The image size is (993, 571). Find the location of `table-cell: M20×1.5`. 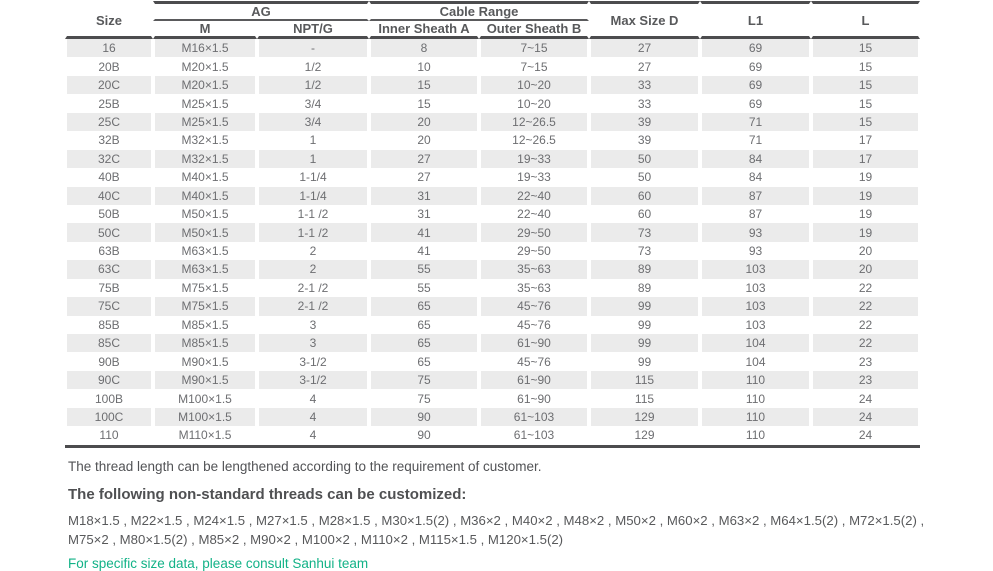

table-cell: M20×1.5 is located at coordinates (205, 66).